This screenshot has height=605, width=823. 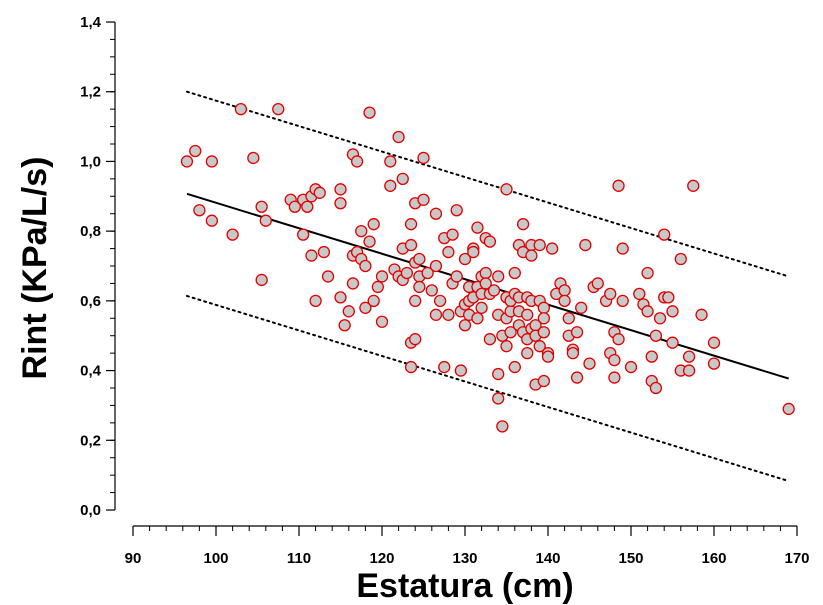 What do you see at coordinates (299, 558) in the screenshot?
I see `x-tick-label: 110` at bounding box center [299, 558].